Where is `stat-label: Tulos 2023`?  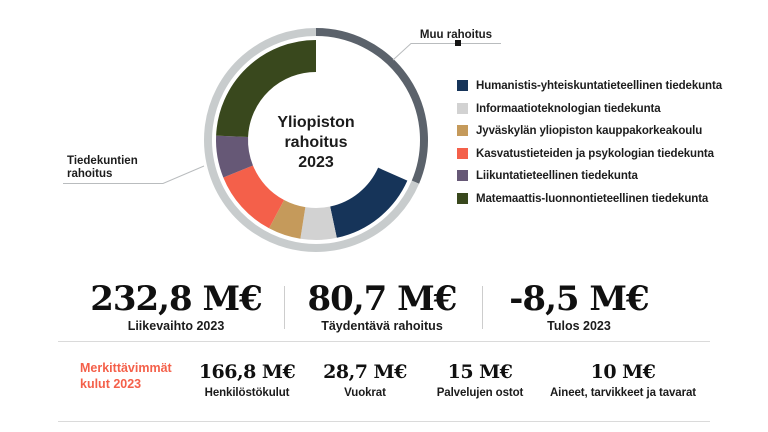
stat-label: Tulos 2023 is located at coordinates (579, 326).